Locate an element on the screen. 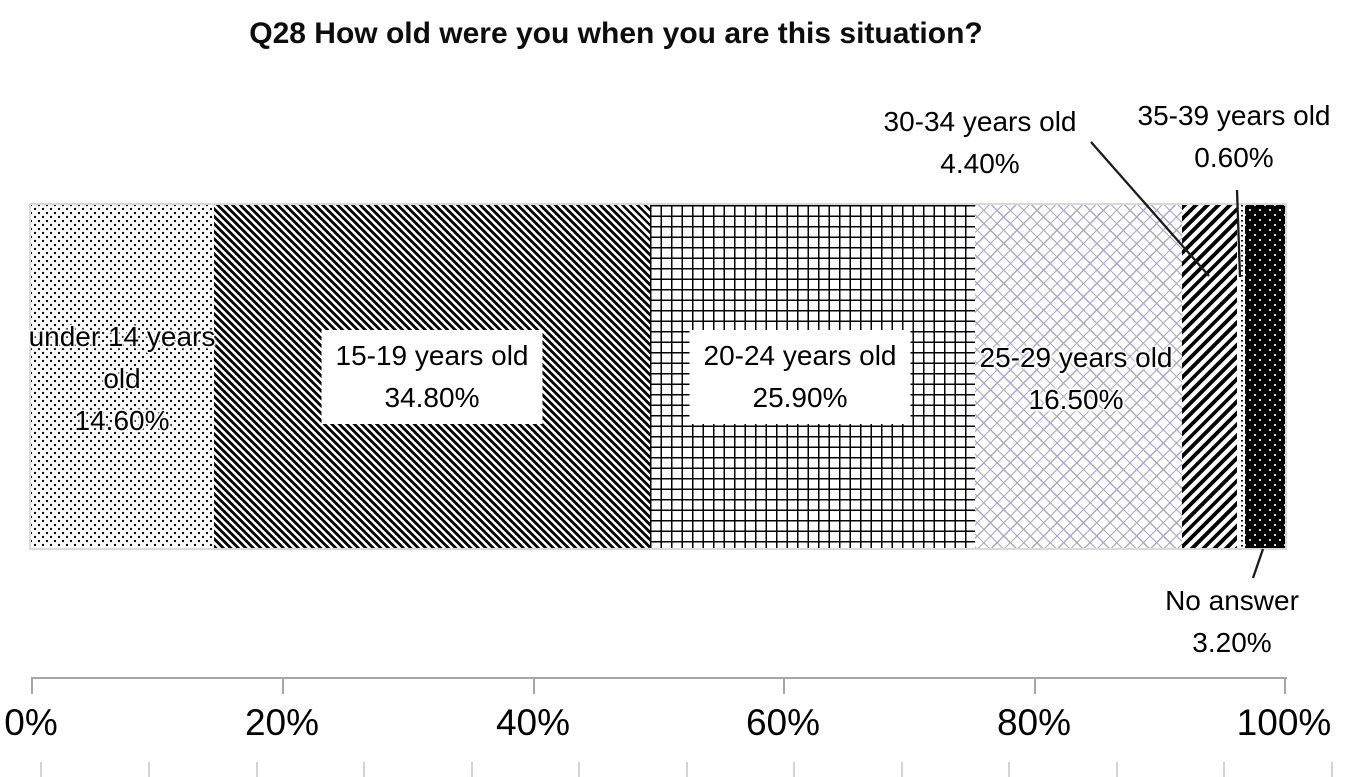  data-label-20-24: 20-24 years old 25.90% is located at coordinates (800, 377).